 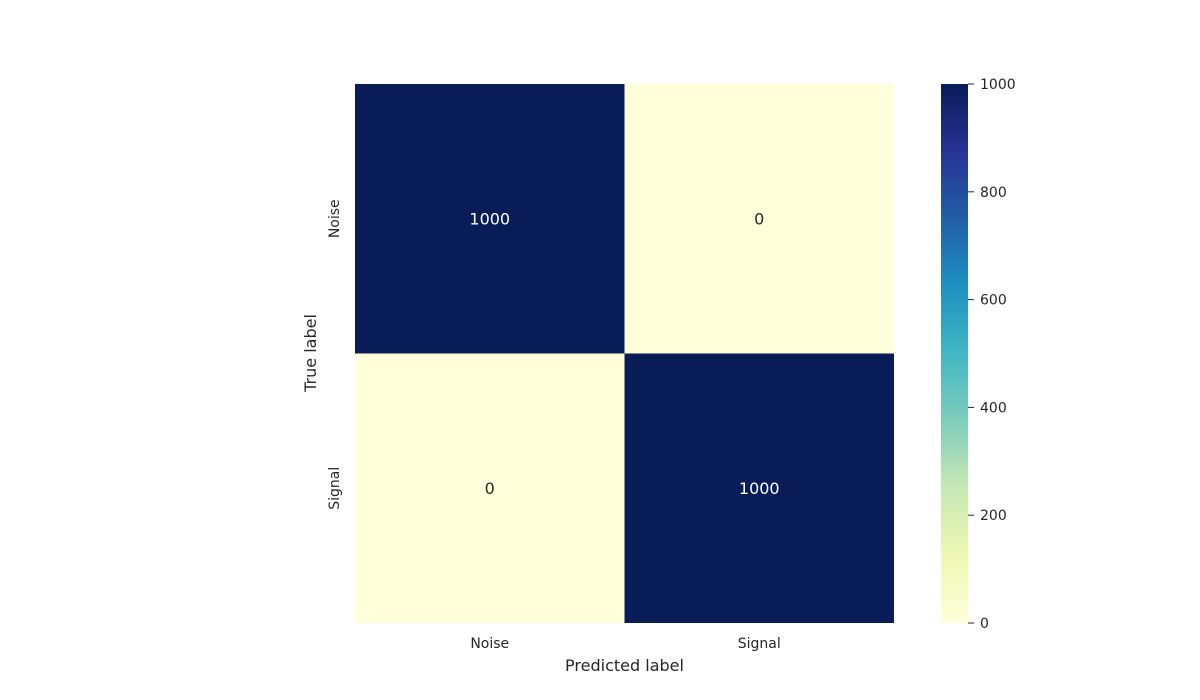 What do you see at coordinates (335, 218) in the screenshot?
I see `y-tick-label: Noise` at bounding box center [335, 218].